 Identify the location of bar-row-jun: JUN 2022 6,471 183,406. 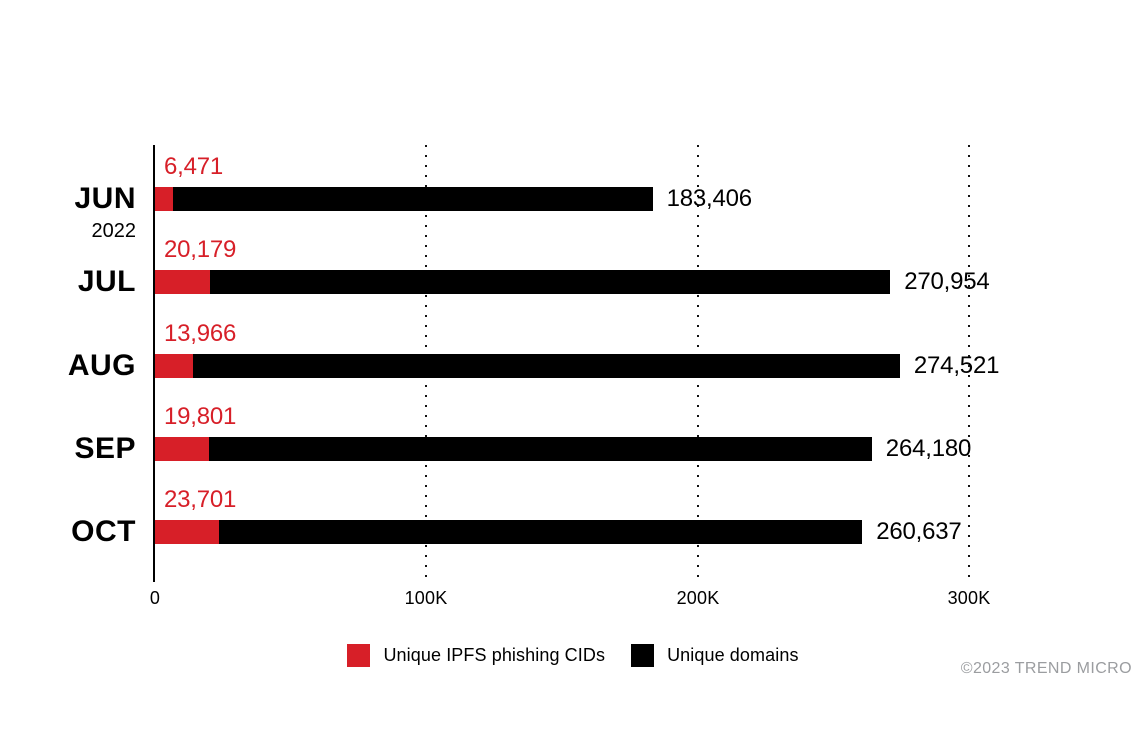
(573, 197).